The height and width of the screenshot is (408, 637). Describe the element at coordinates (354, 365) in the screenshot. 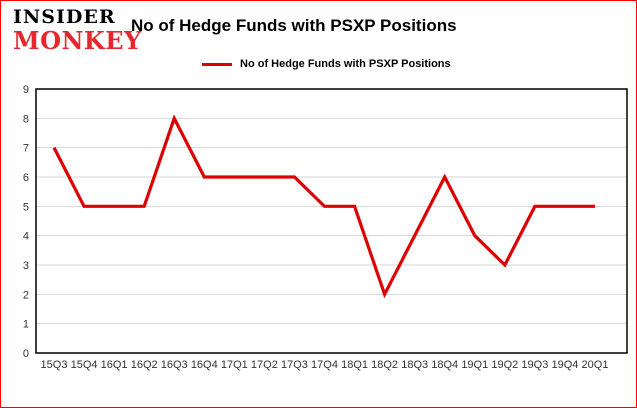

I see `svg-text: 18Q1` at that location.